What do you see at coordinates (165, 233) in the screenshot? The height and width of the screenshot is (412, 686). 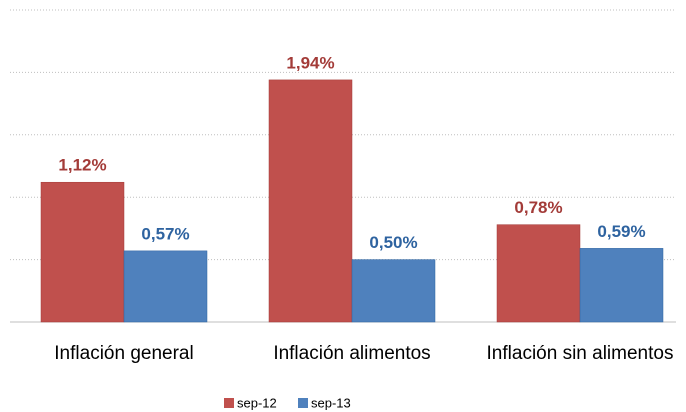 I see `value-label: 0,57%` at bounding box center [165, 233].